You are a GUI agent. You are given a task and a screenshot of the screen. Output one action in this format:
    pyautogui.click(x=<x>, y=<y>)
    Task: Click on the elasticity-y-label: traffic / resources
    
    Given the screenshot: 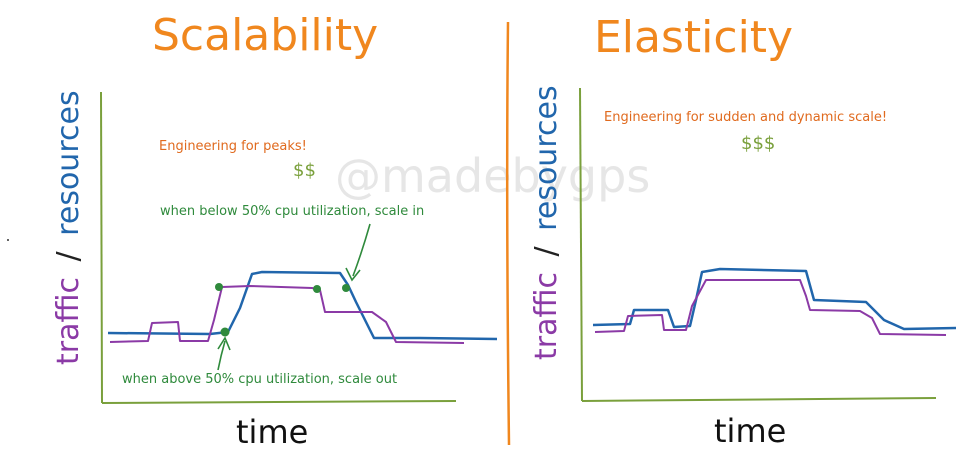 What is the action you would take?
    pyautogui.click(x=546, y=222)
    